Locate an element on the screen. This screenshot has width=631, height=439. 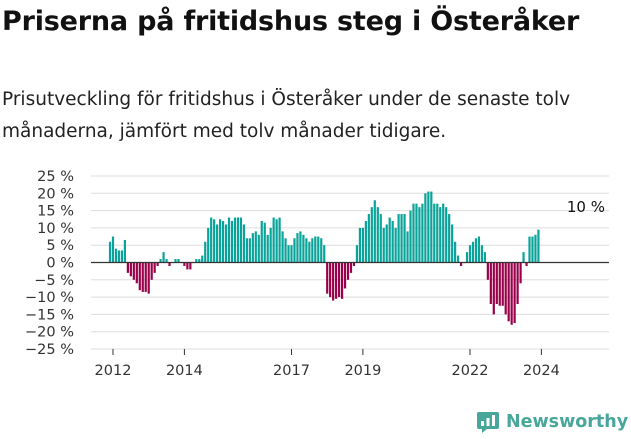
x-axis: 2012 2014 2017 2019 2022 2024 is located at coordinates (327, 364).